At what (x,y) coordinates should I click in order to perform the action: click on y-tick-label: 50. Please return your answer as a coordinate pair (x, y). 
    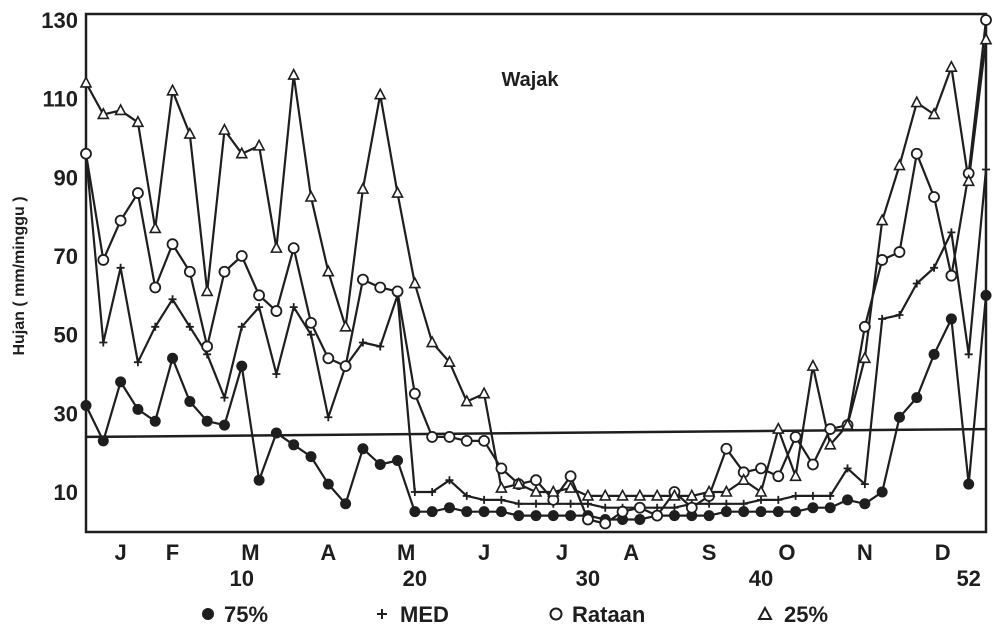
    Looking at the image, I should click on (66, 335).